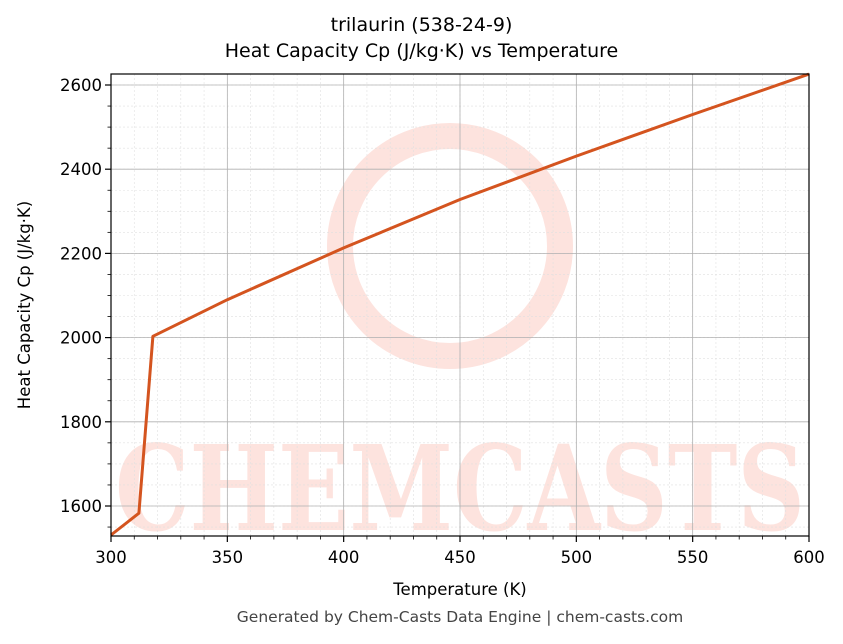 This screenshot has width=843, height=644. What do you see at coordinates (459, 589) in the screenshot?
I see `x-axis-label: Temperature (K)` at bounding box center [459, 589].